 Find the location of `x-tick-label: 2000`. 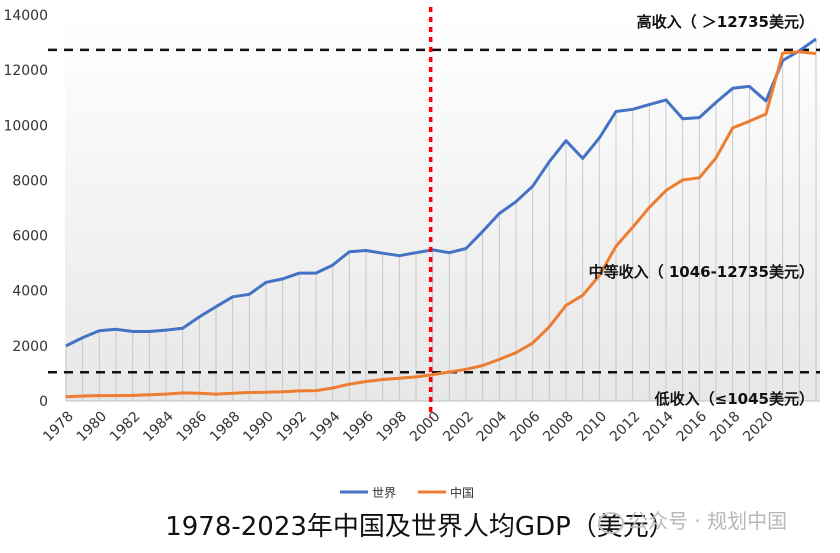

x-tick-label: 2000 is located at coordinates (425, 427).